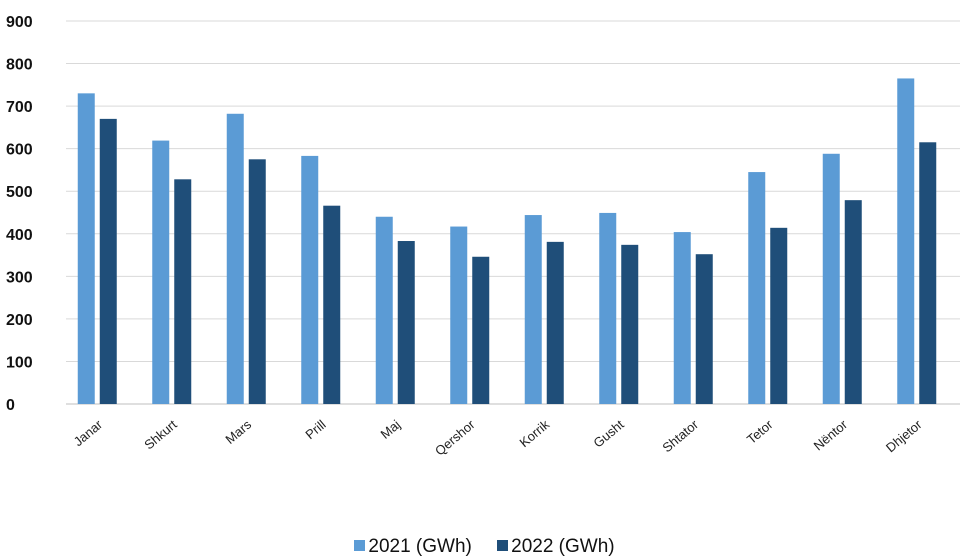 The width and height of the screenshot is (969, 560). Describe the element at coordinates (19, 65) in the screenshot. I see `y-tick-label: 800` at that location.